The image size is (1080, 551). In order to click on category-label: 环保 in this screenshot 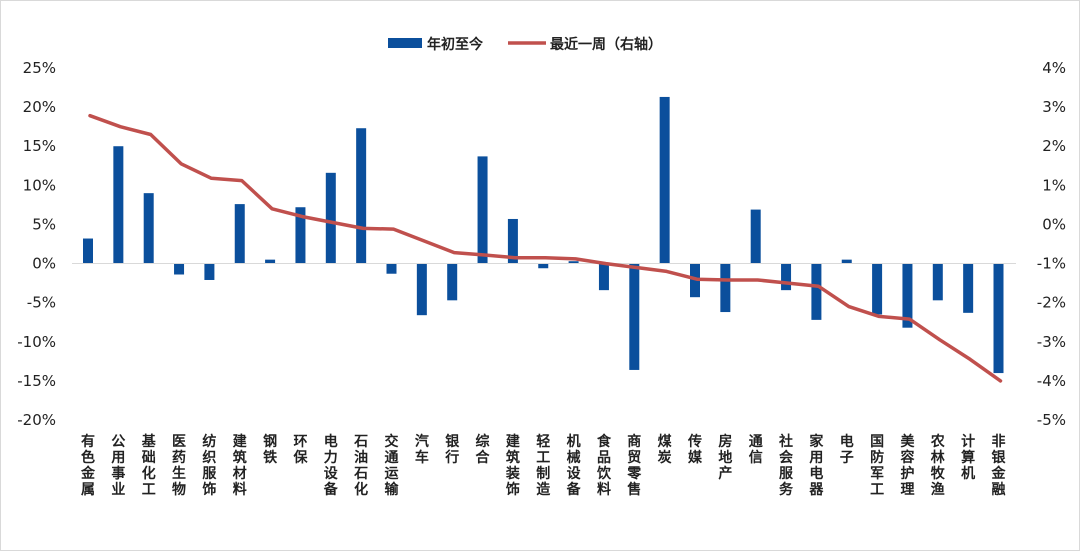, I will do `click(300, 450)`.